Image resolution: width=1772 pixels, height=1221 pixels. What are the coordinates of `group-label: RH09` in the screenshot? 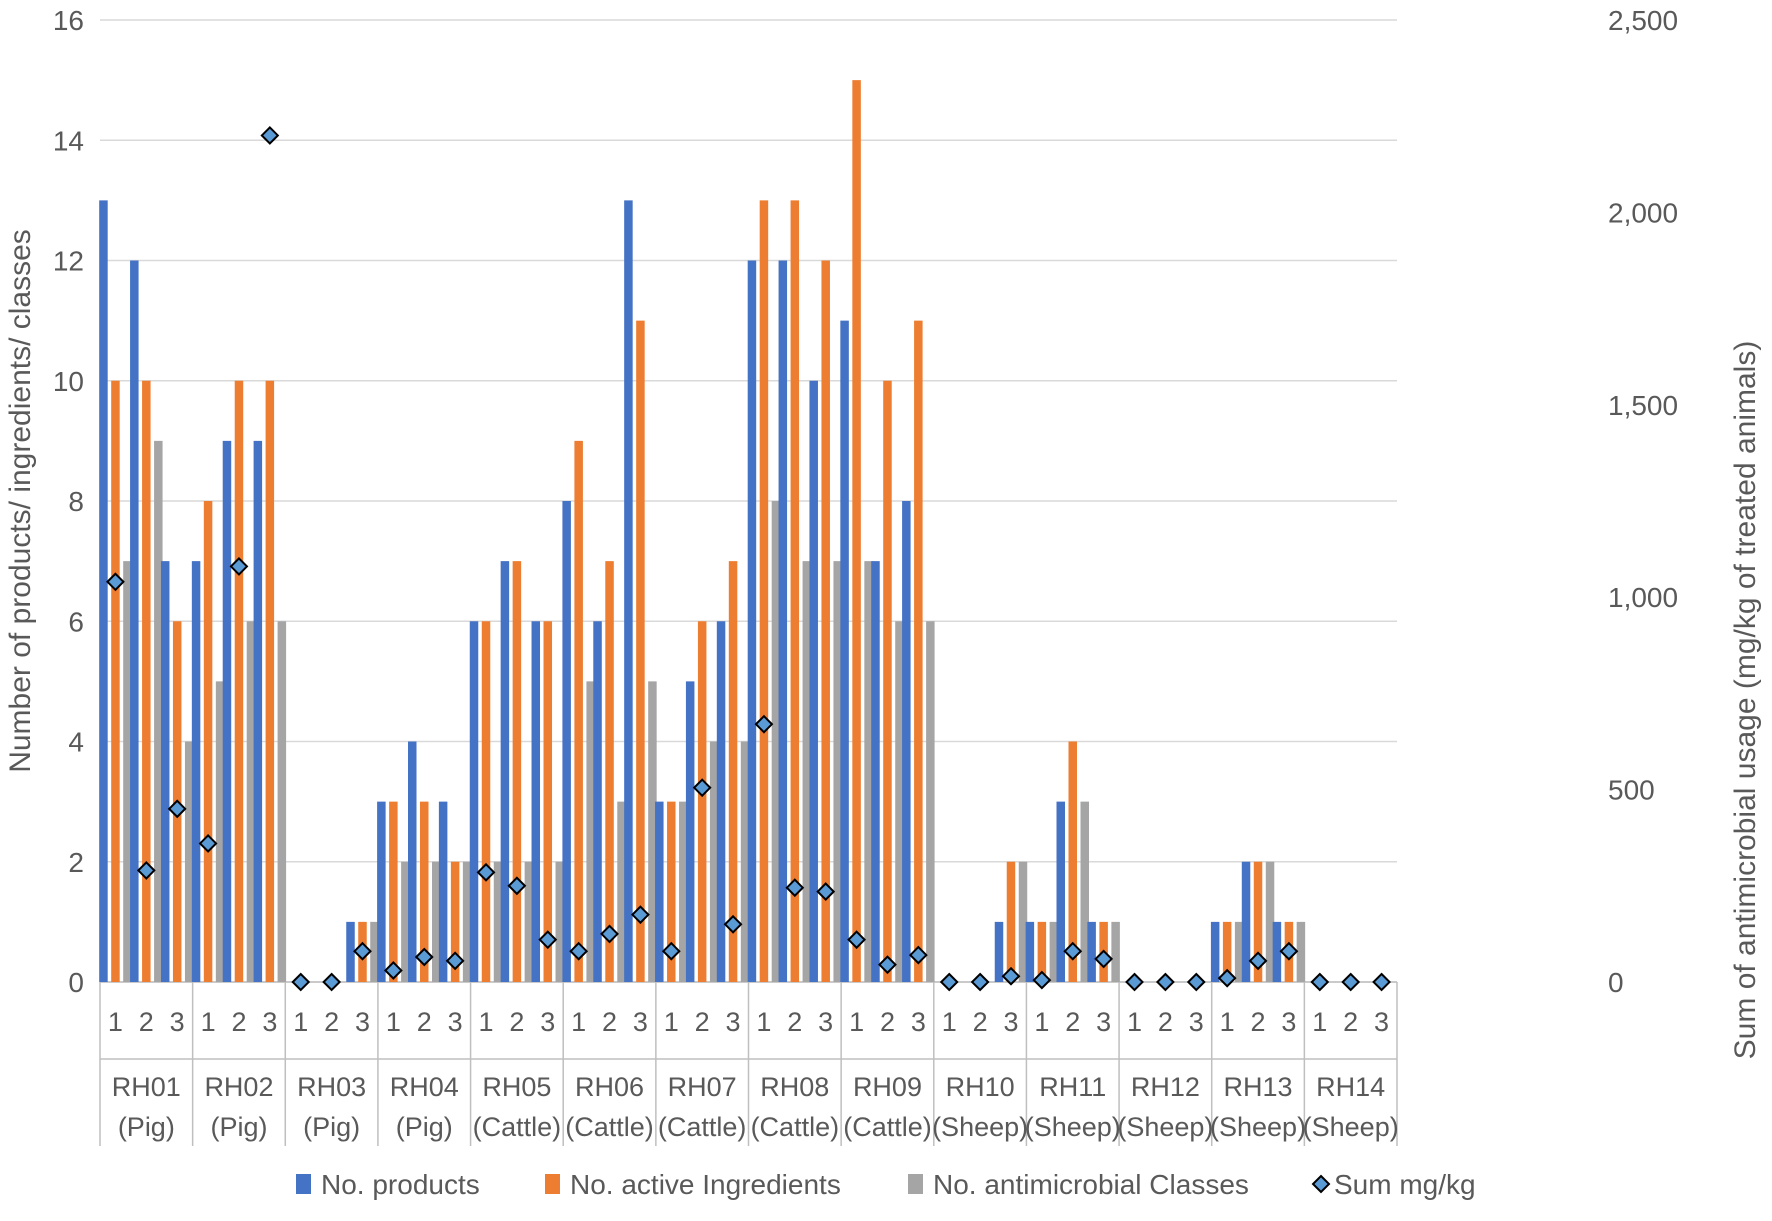 It's located at (887, 1087).